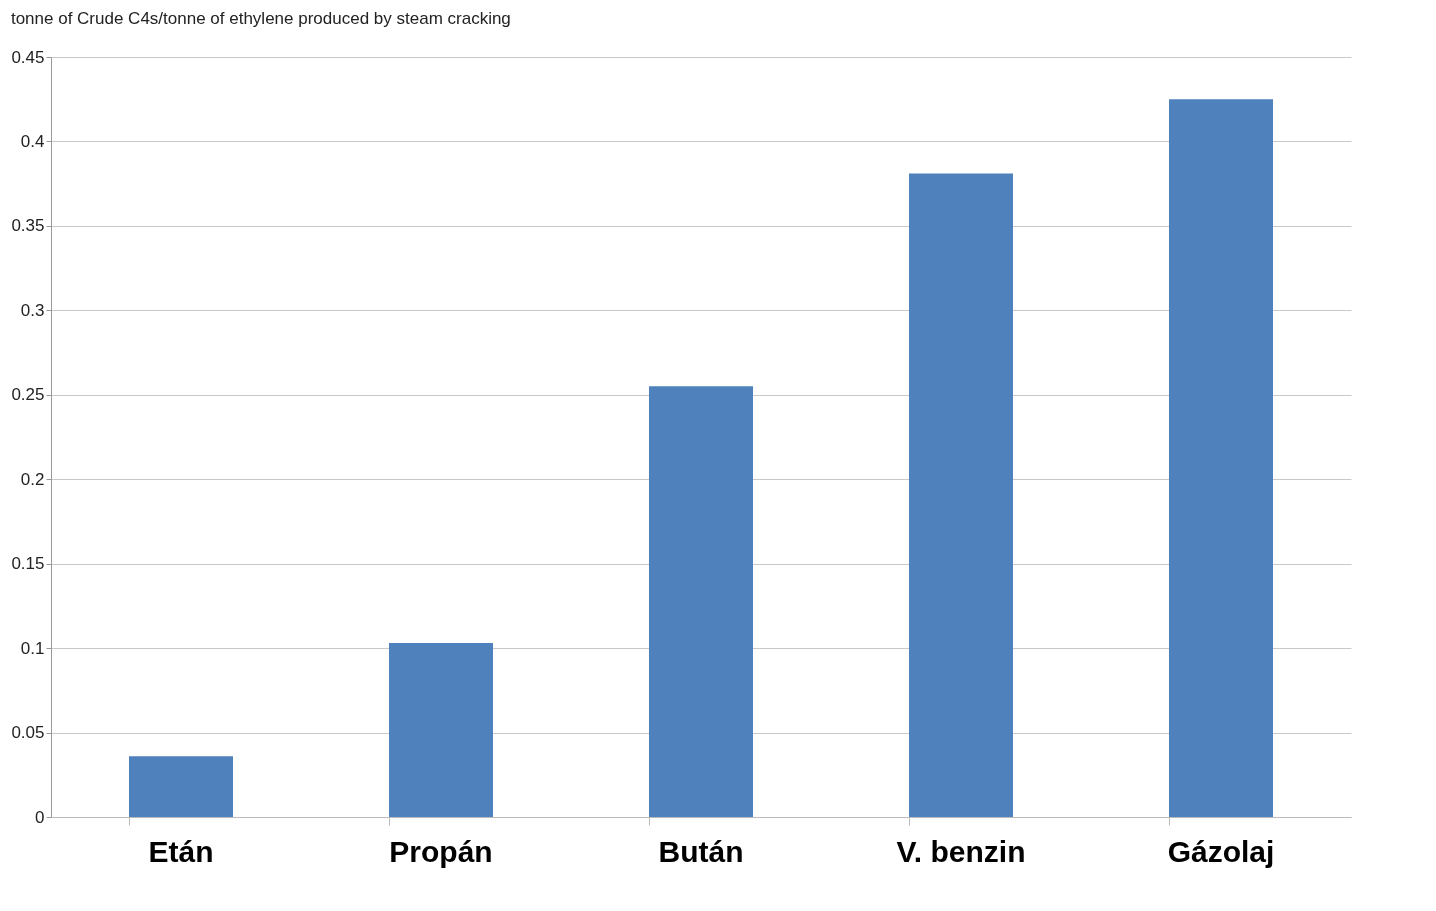  Describe the element at coordinates (441, 851) in the screenshot. I see `x-tick-label: Propán` at that location.